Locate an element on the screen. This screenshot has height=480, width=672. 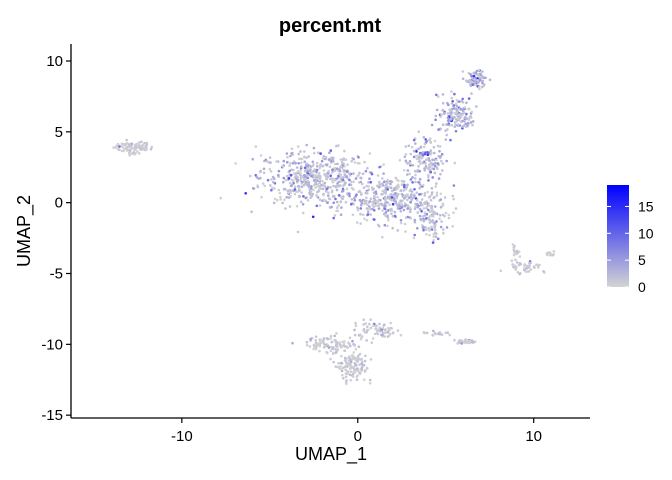
colorbar-label: 15 is located at coordinates (646, 206).